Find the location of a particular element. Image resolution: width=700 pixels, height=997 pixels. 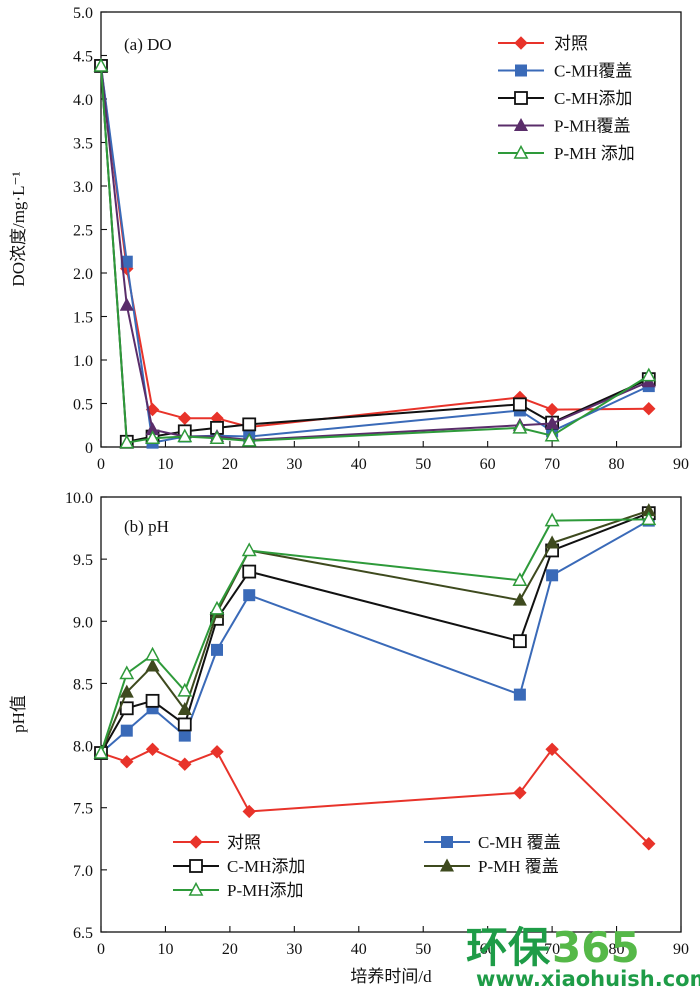

do-x-tick-label: 90 is located at coordinates (681, 464).